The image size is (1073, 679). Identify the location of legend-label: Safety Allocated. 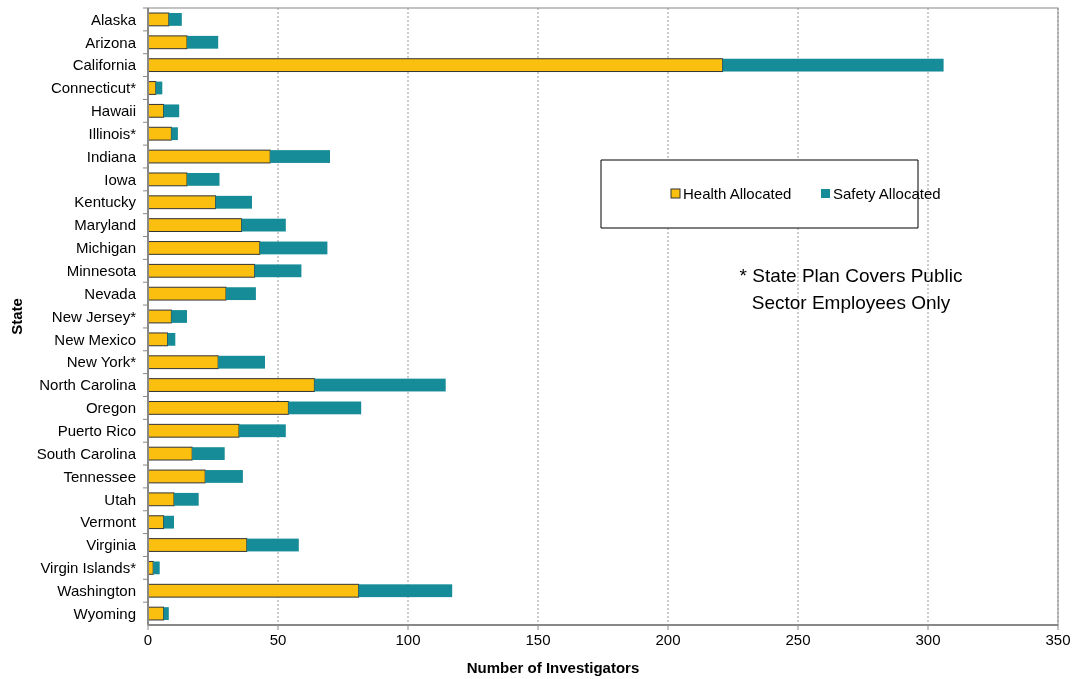
(887, 194).